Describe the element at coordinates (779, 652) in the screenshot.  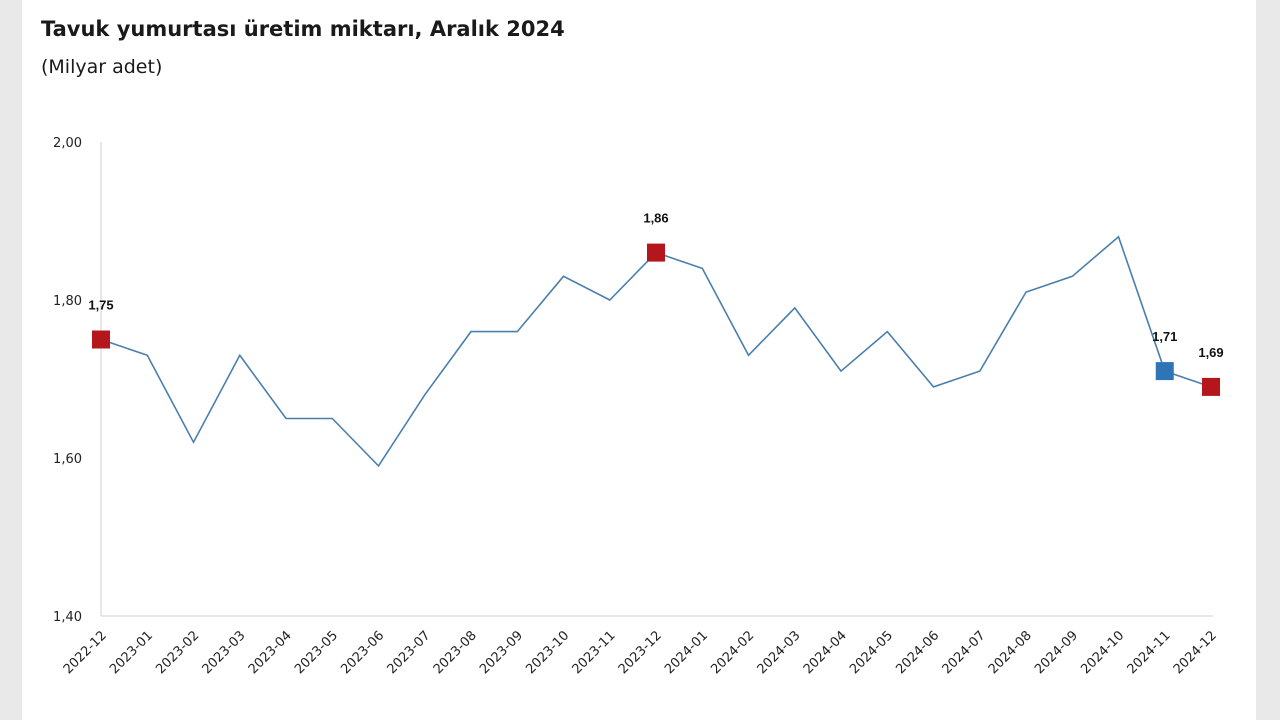
I see `x-tick-label: 2024-03` at that location.